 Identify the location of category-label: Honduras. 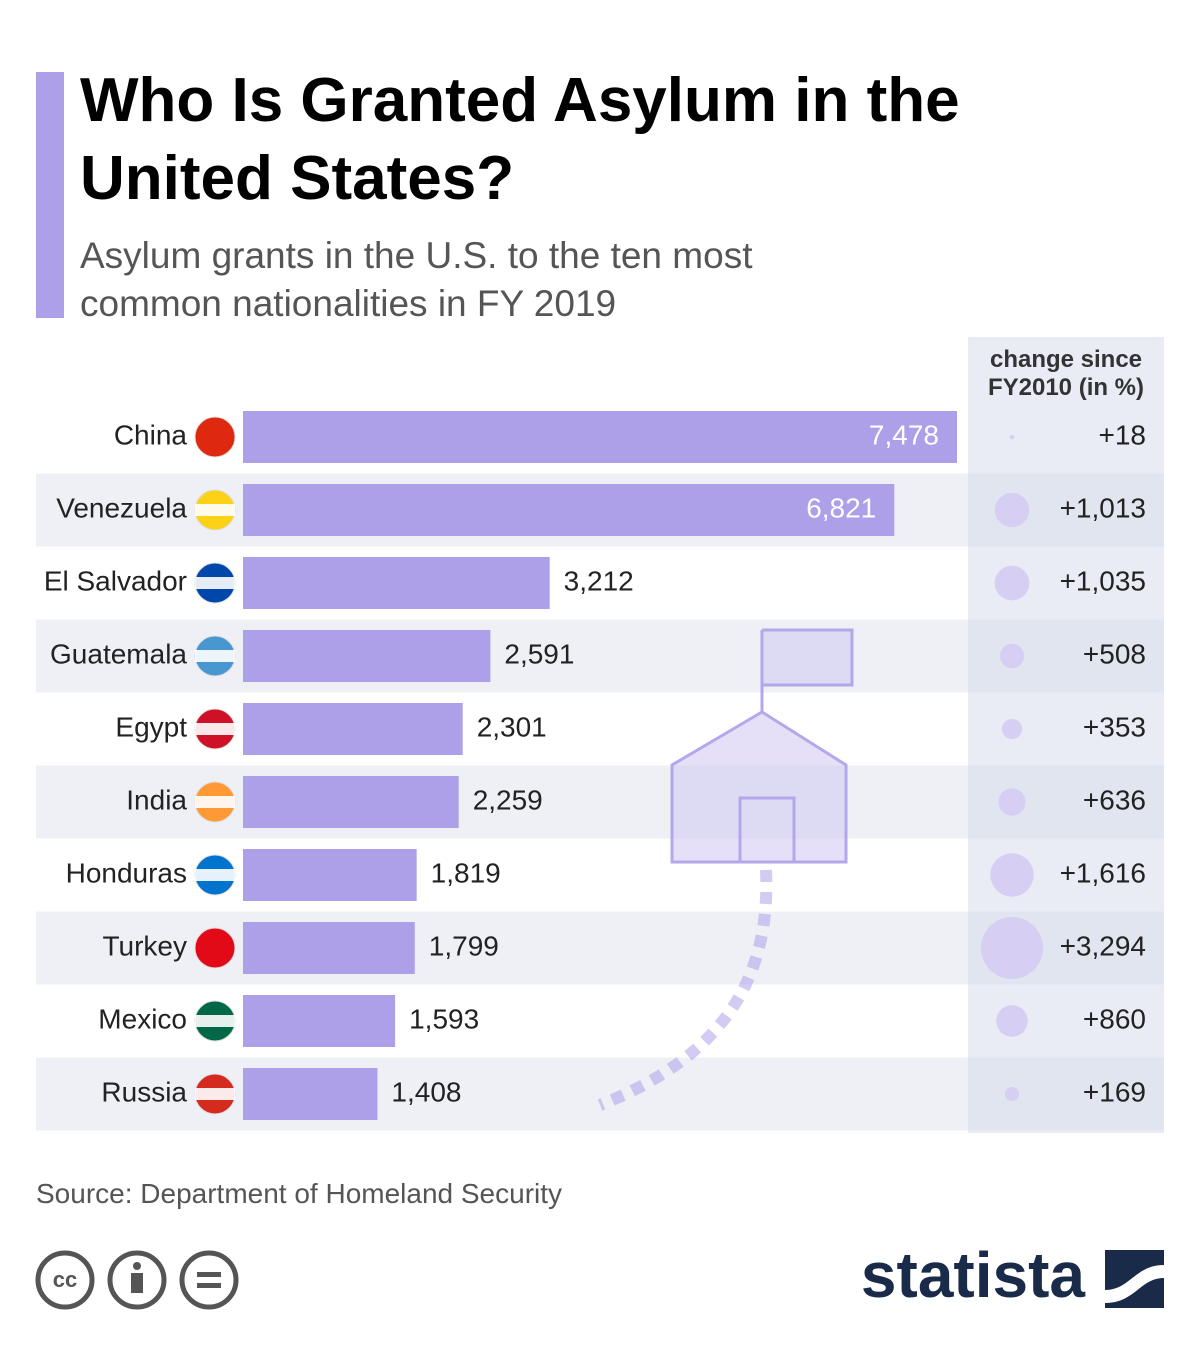
(126, 872).